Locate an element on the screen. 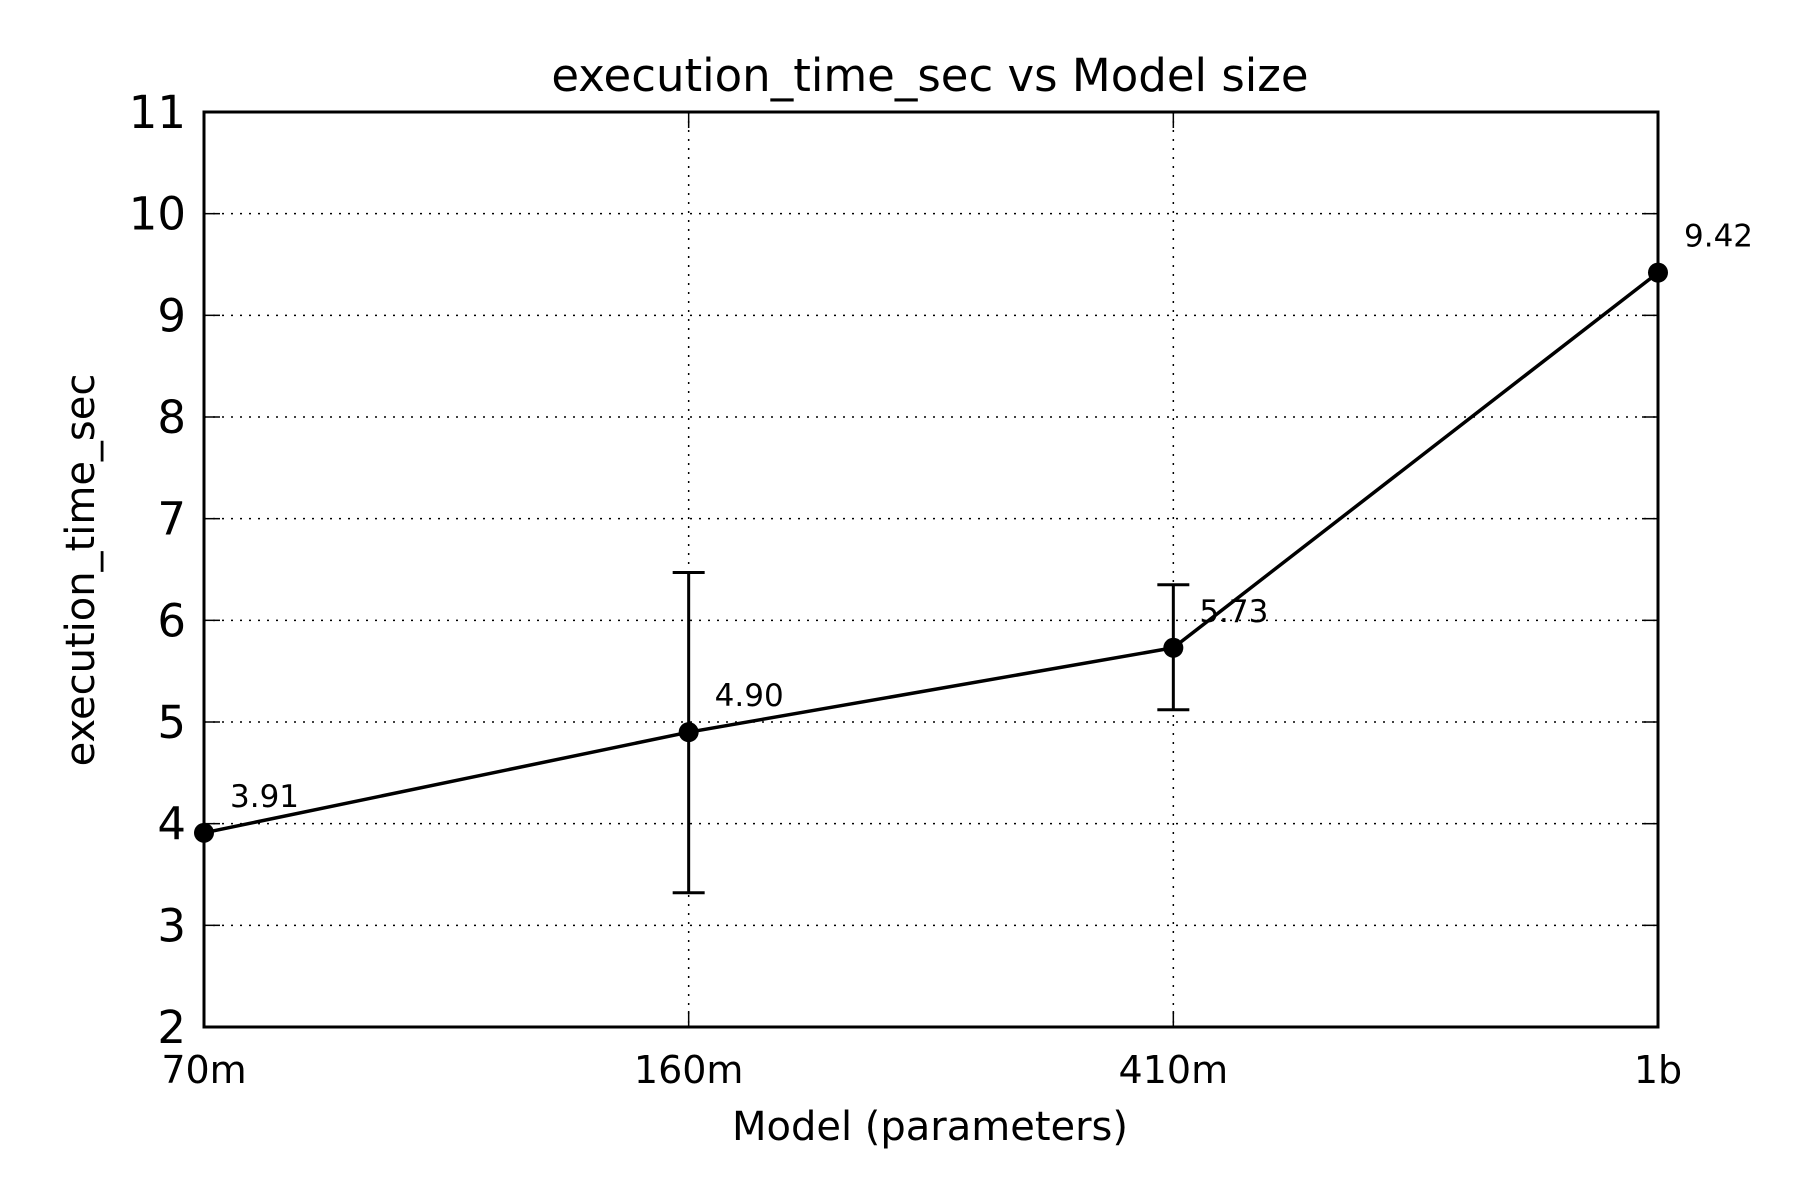 This screenshot has height=1200, width=1800. y-tick-label: 10 is located at coordinates (157, 214).